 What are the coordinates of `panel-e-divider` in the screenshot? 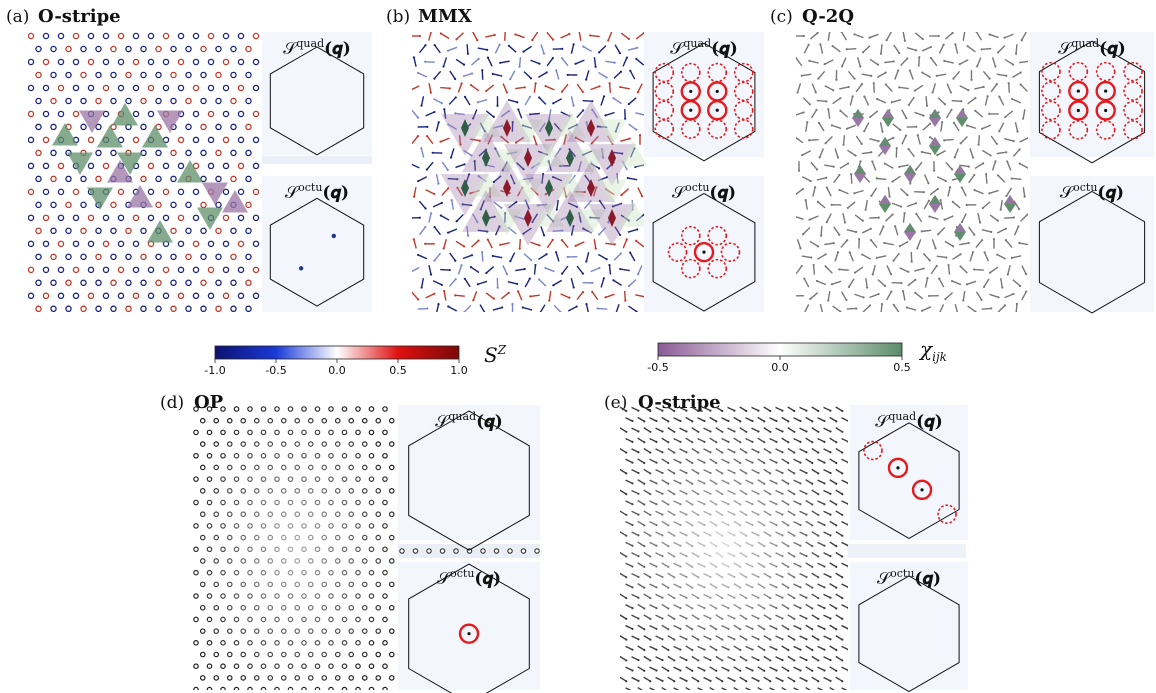 It's located at (907, 551).